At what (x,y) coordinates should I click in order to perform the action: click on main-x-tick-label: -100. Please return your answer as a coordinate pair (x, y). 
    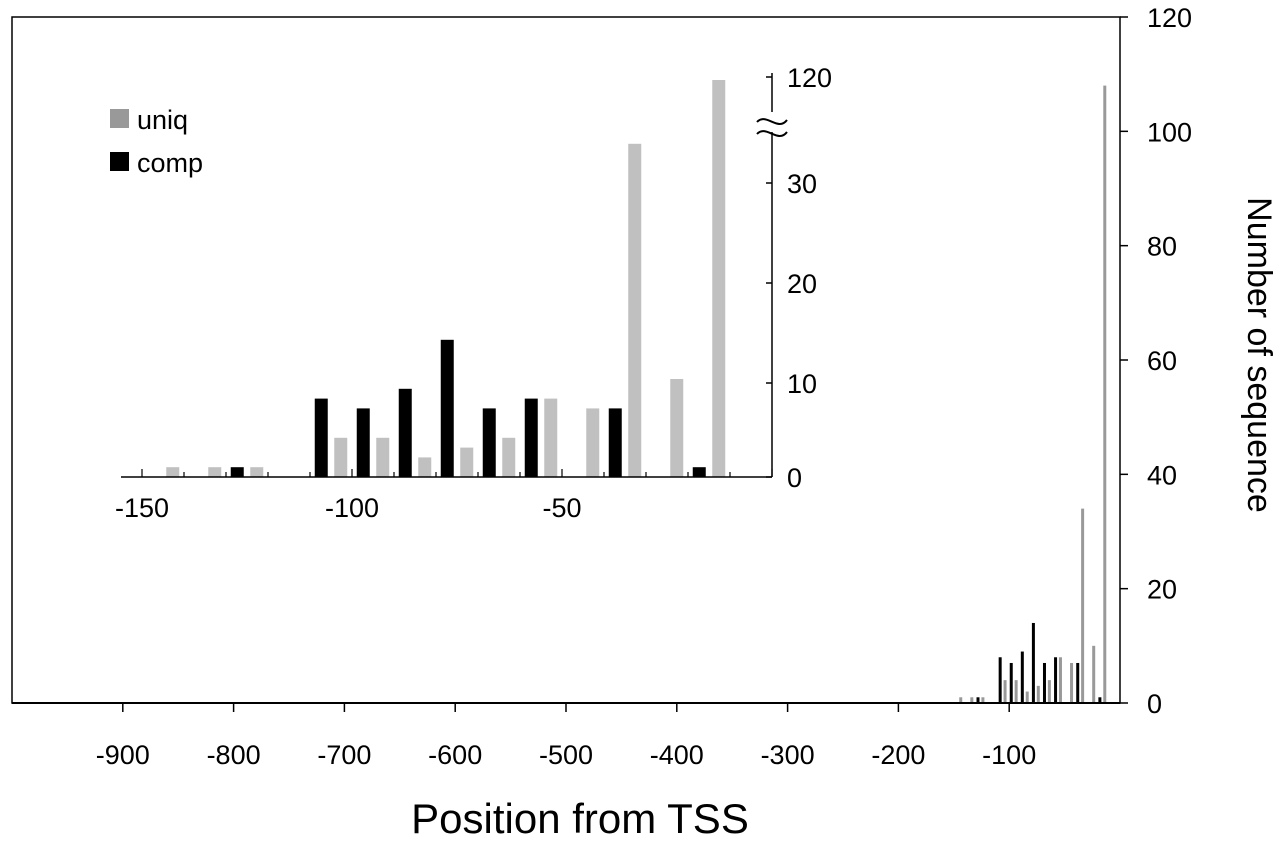
    Looking at the image, I should click on (1009, 755).